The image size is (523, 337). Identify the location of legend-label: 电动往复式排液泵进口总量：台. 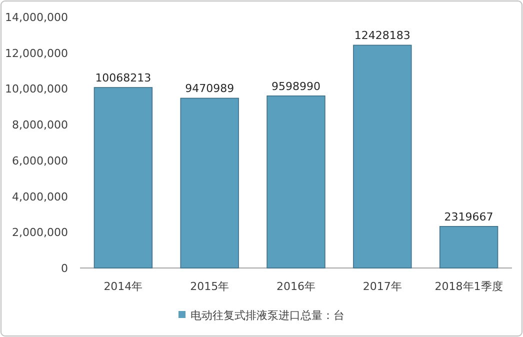
(267, 315).